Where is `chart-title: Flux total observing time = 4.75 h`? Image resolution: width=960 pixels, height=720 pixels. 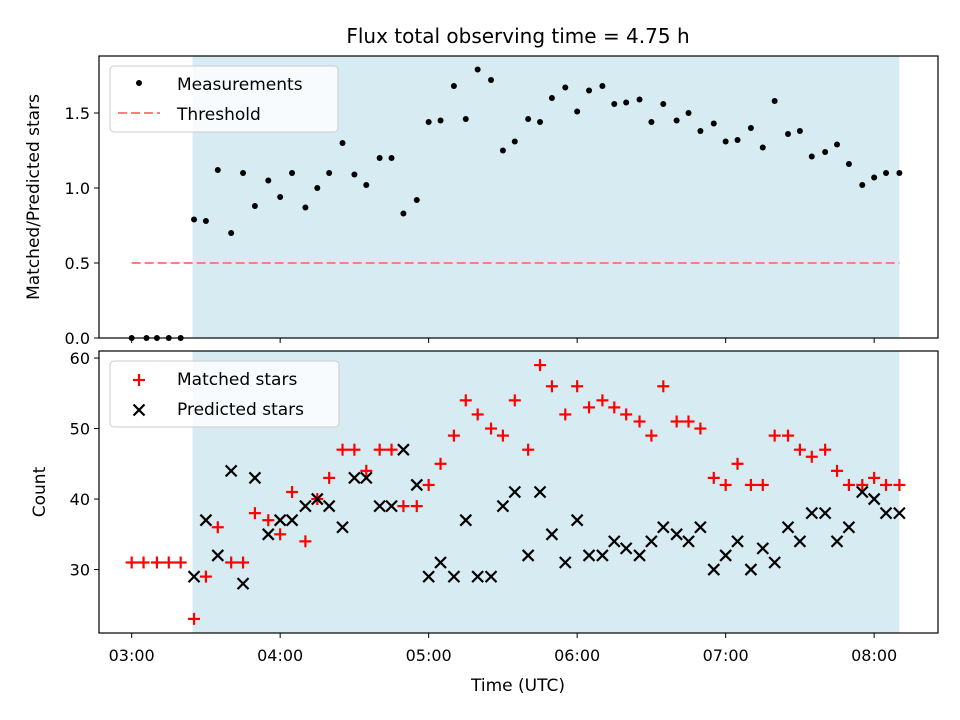
chart-title: Flux total observing time = 4.75 h is located at coordinates (517, 36).